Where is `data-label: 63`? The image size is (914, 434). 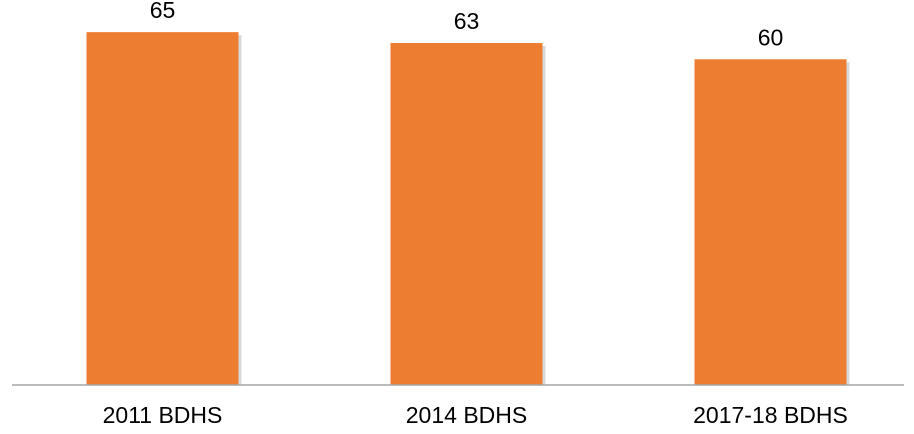
data-label: 63 is located at coordinates (467, 21).